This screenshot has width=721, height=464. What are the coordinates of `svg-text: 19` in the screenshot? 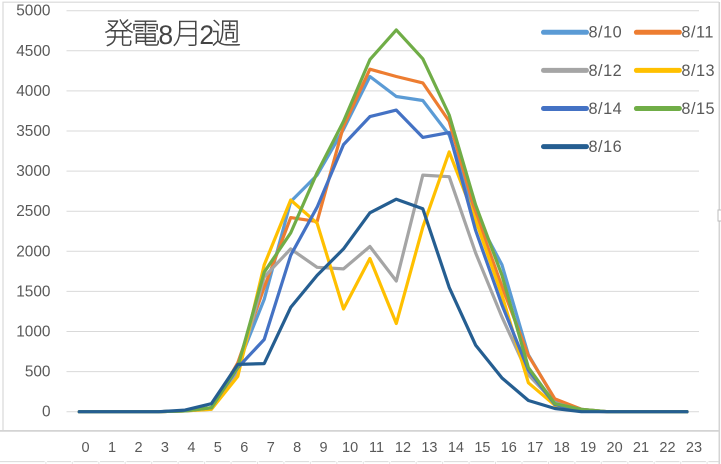 It's located at (588, 448).